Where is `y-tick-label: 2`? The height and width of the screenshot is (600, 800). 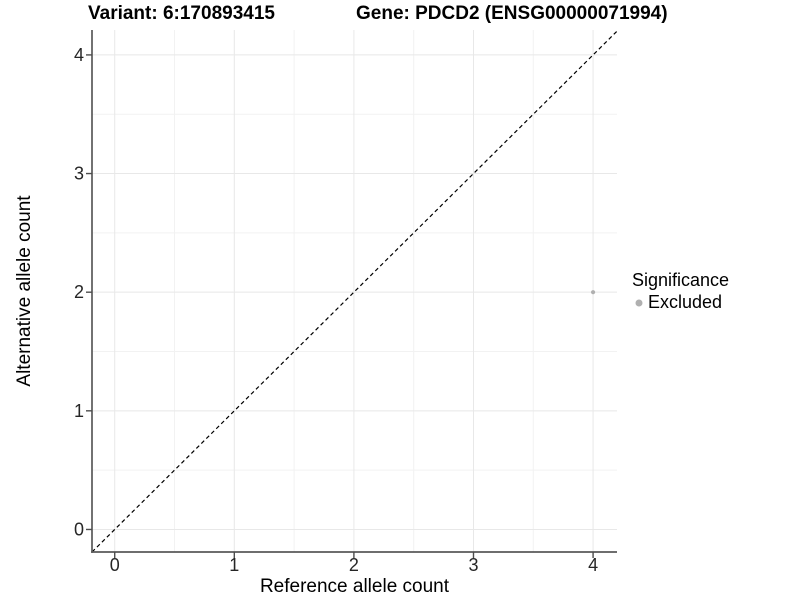
y-tick-label: 2 is located at coordinates (79, 292).